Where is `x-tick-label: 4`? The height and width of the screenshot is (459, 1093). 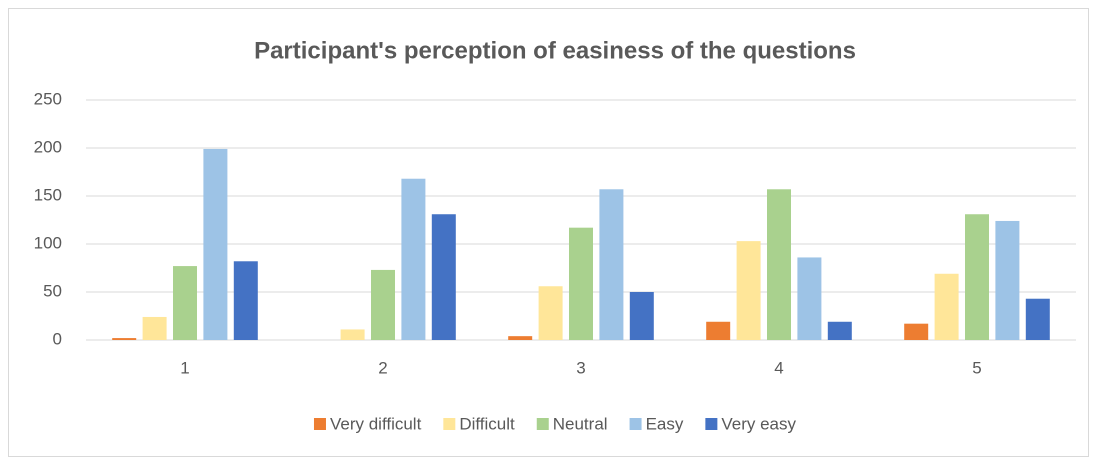
x-tick-label: 4 is located at coordinates (778, 367).